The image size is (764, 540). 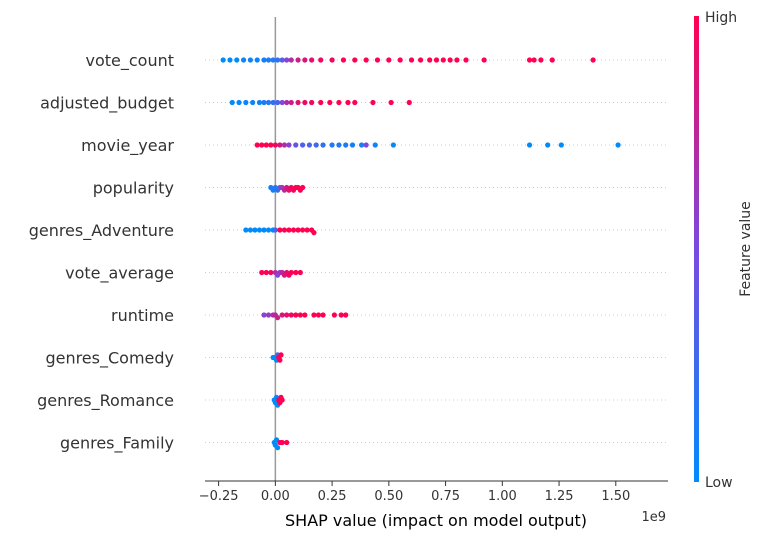 What do you see at coordinates (559, 496) in the screenshot?
I see `x-tick-label: 1.25` at bounding box center [559, 496].